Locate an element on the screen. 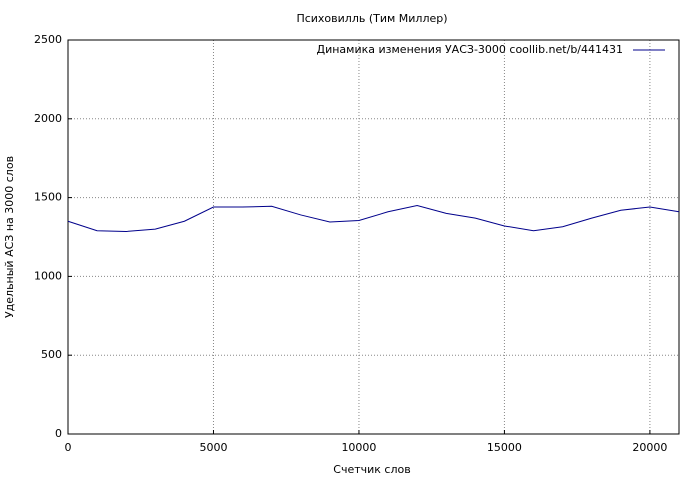 The width and height of the screenshot is (700, 480). x-tick-label: 0 is located at coordinates (68, 447).